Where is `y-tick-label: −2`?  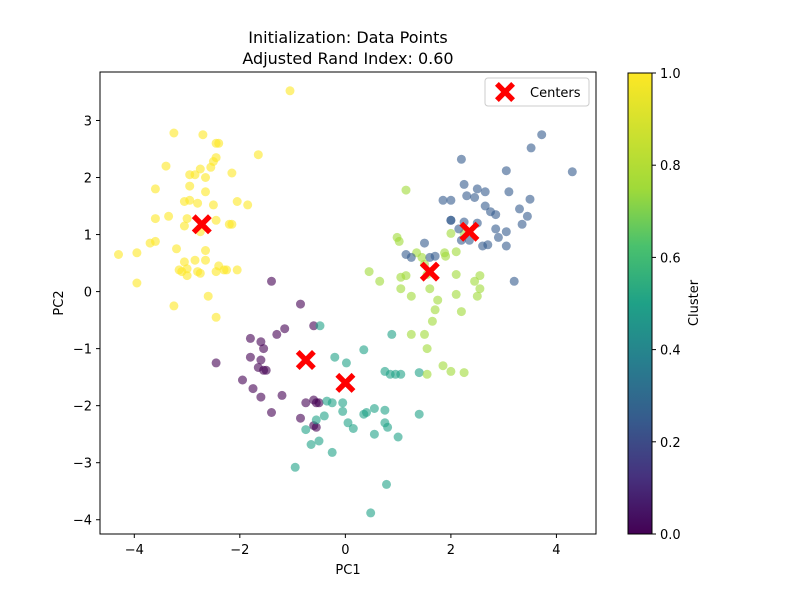
y-tick-label: −2 is located at coordinates (82, 407).